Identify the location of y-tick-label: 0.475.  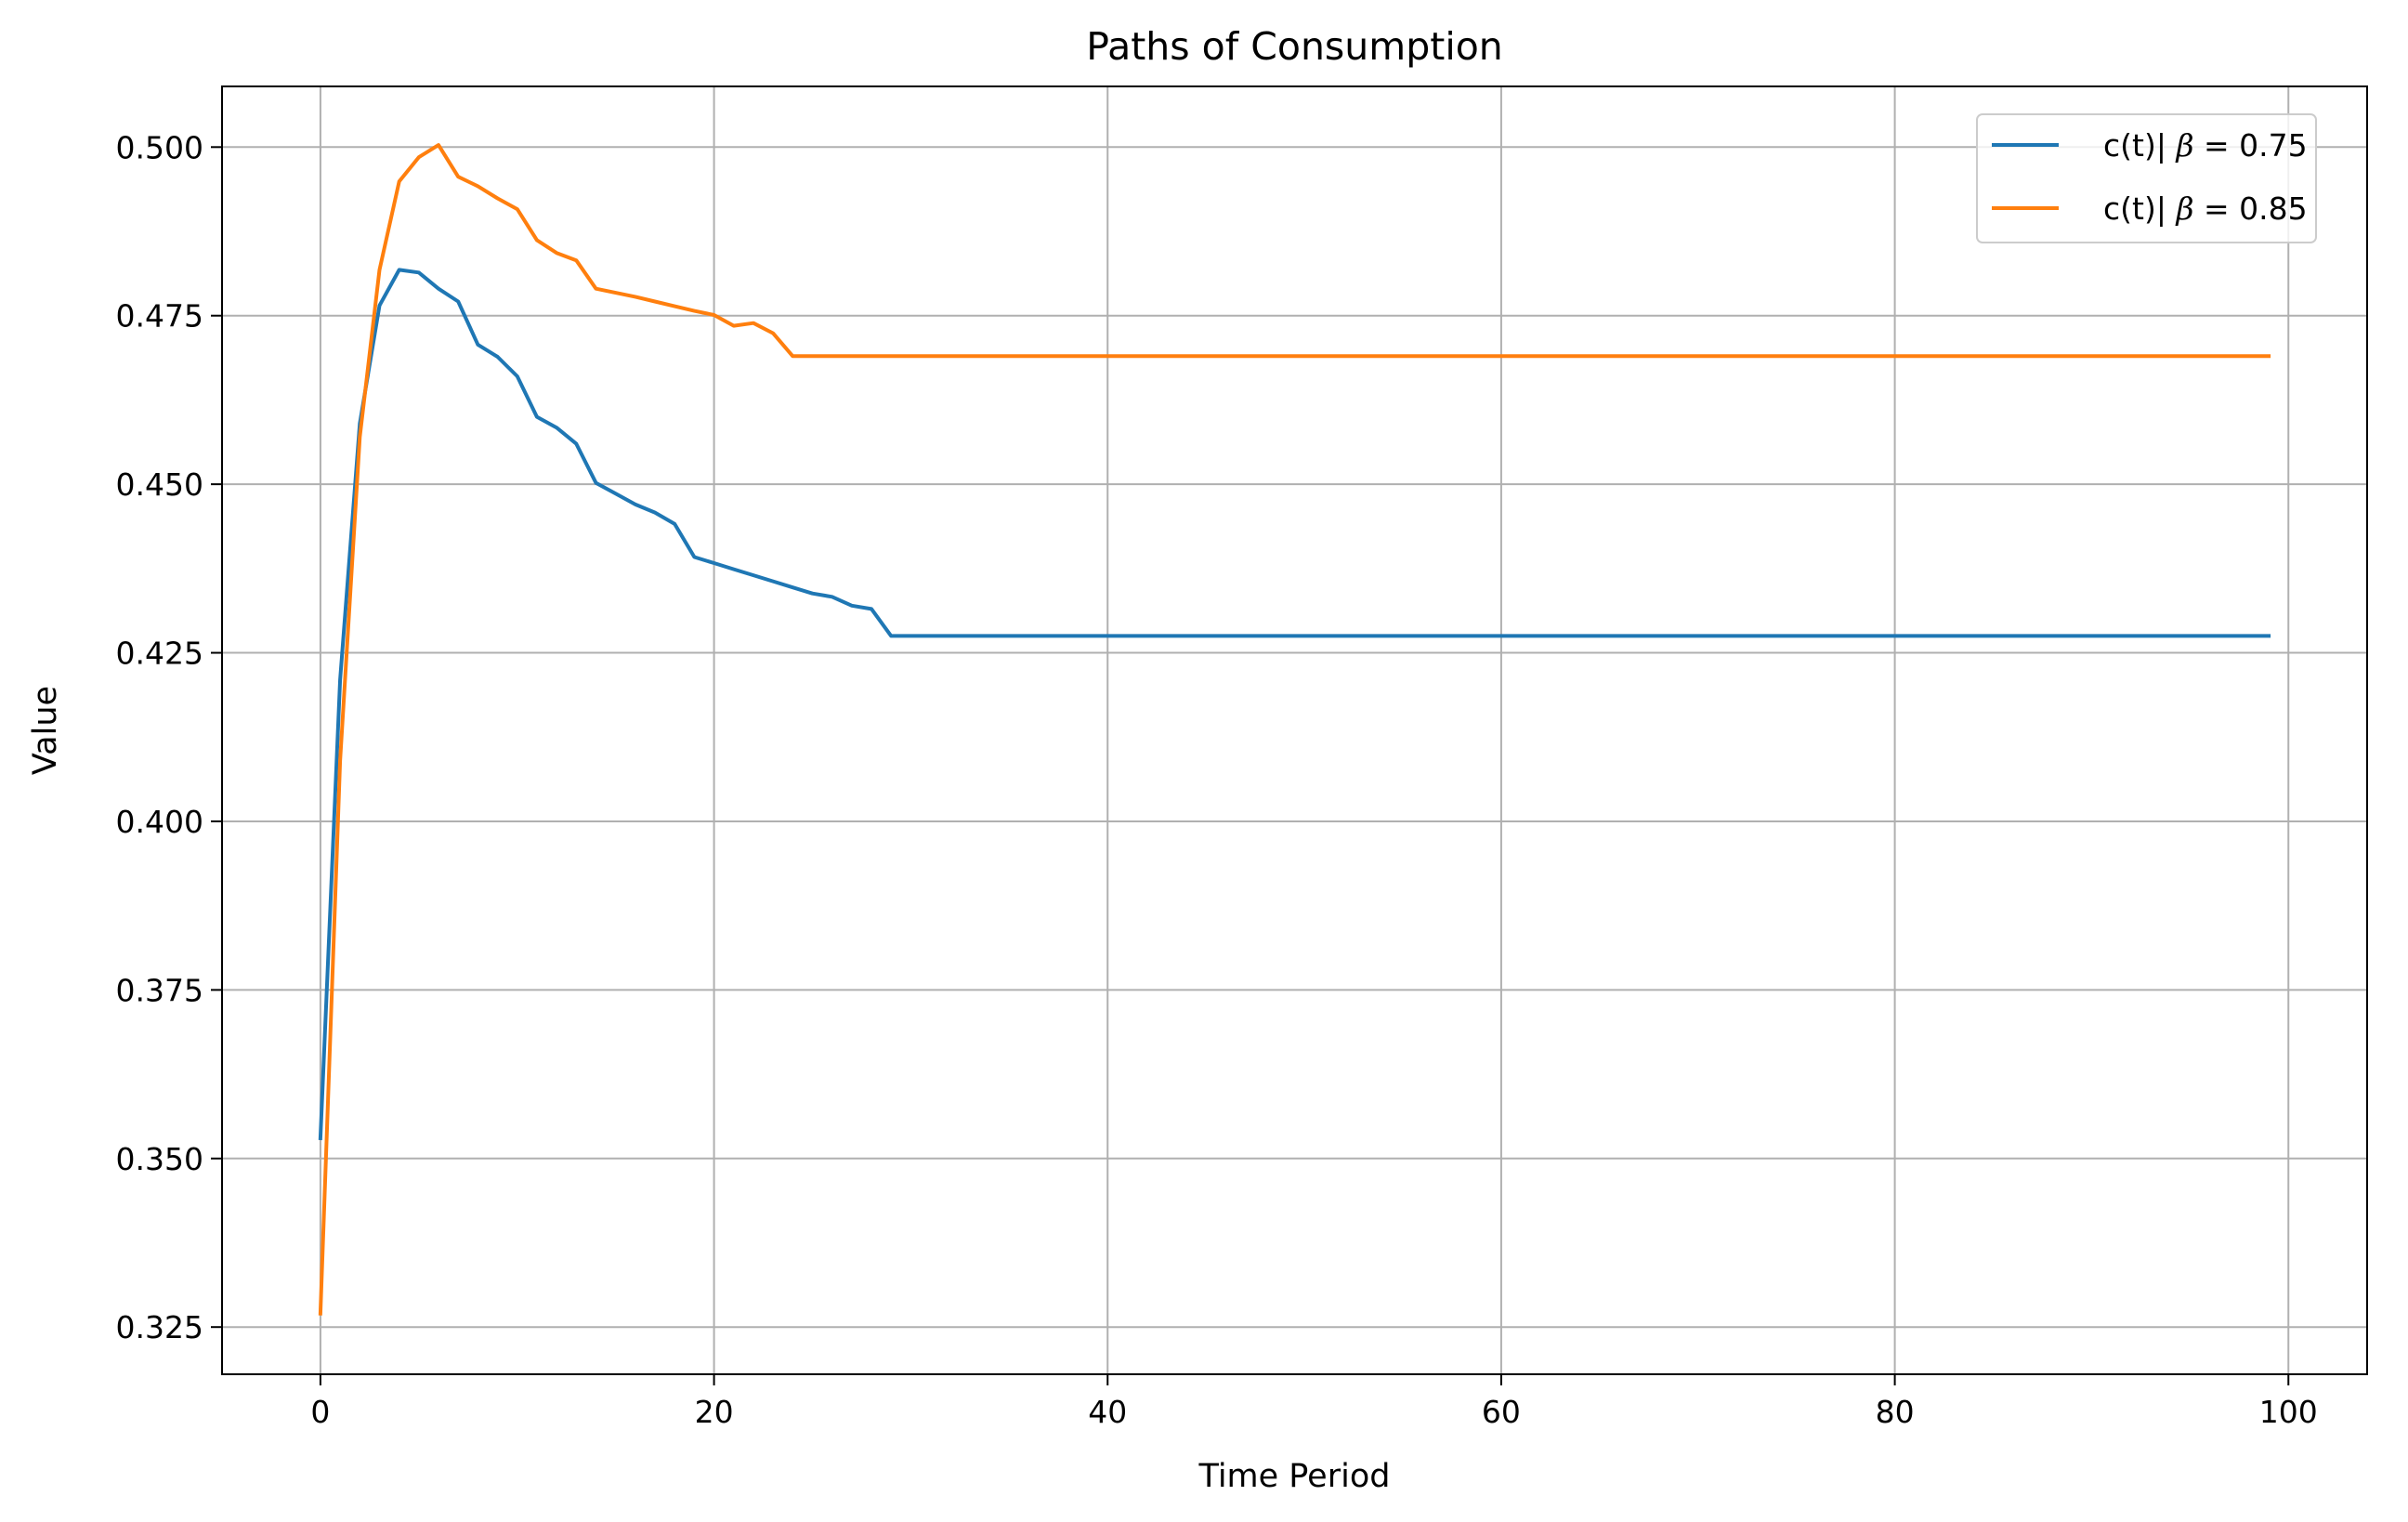
(159, 317).